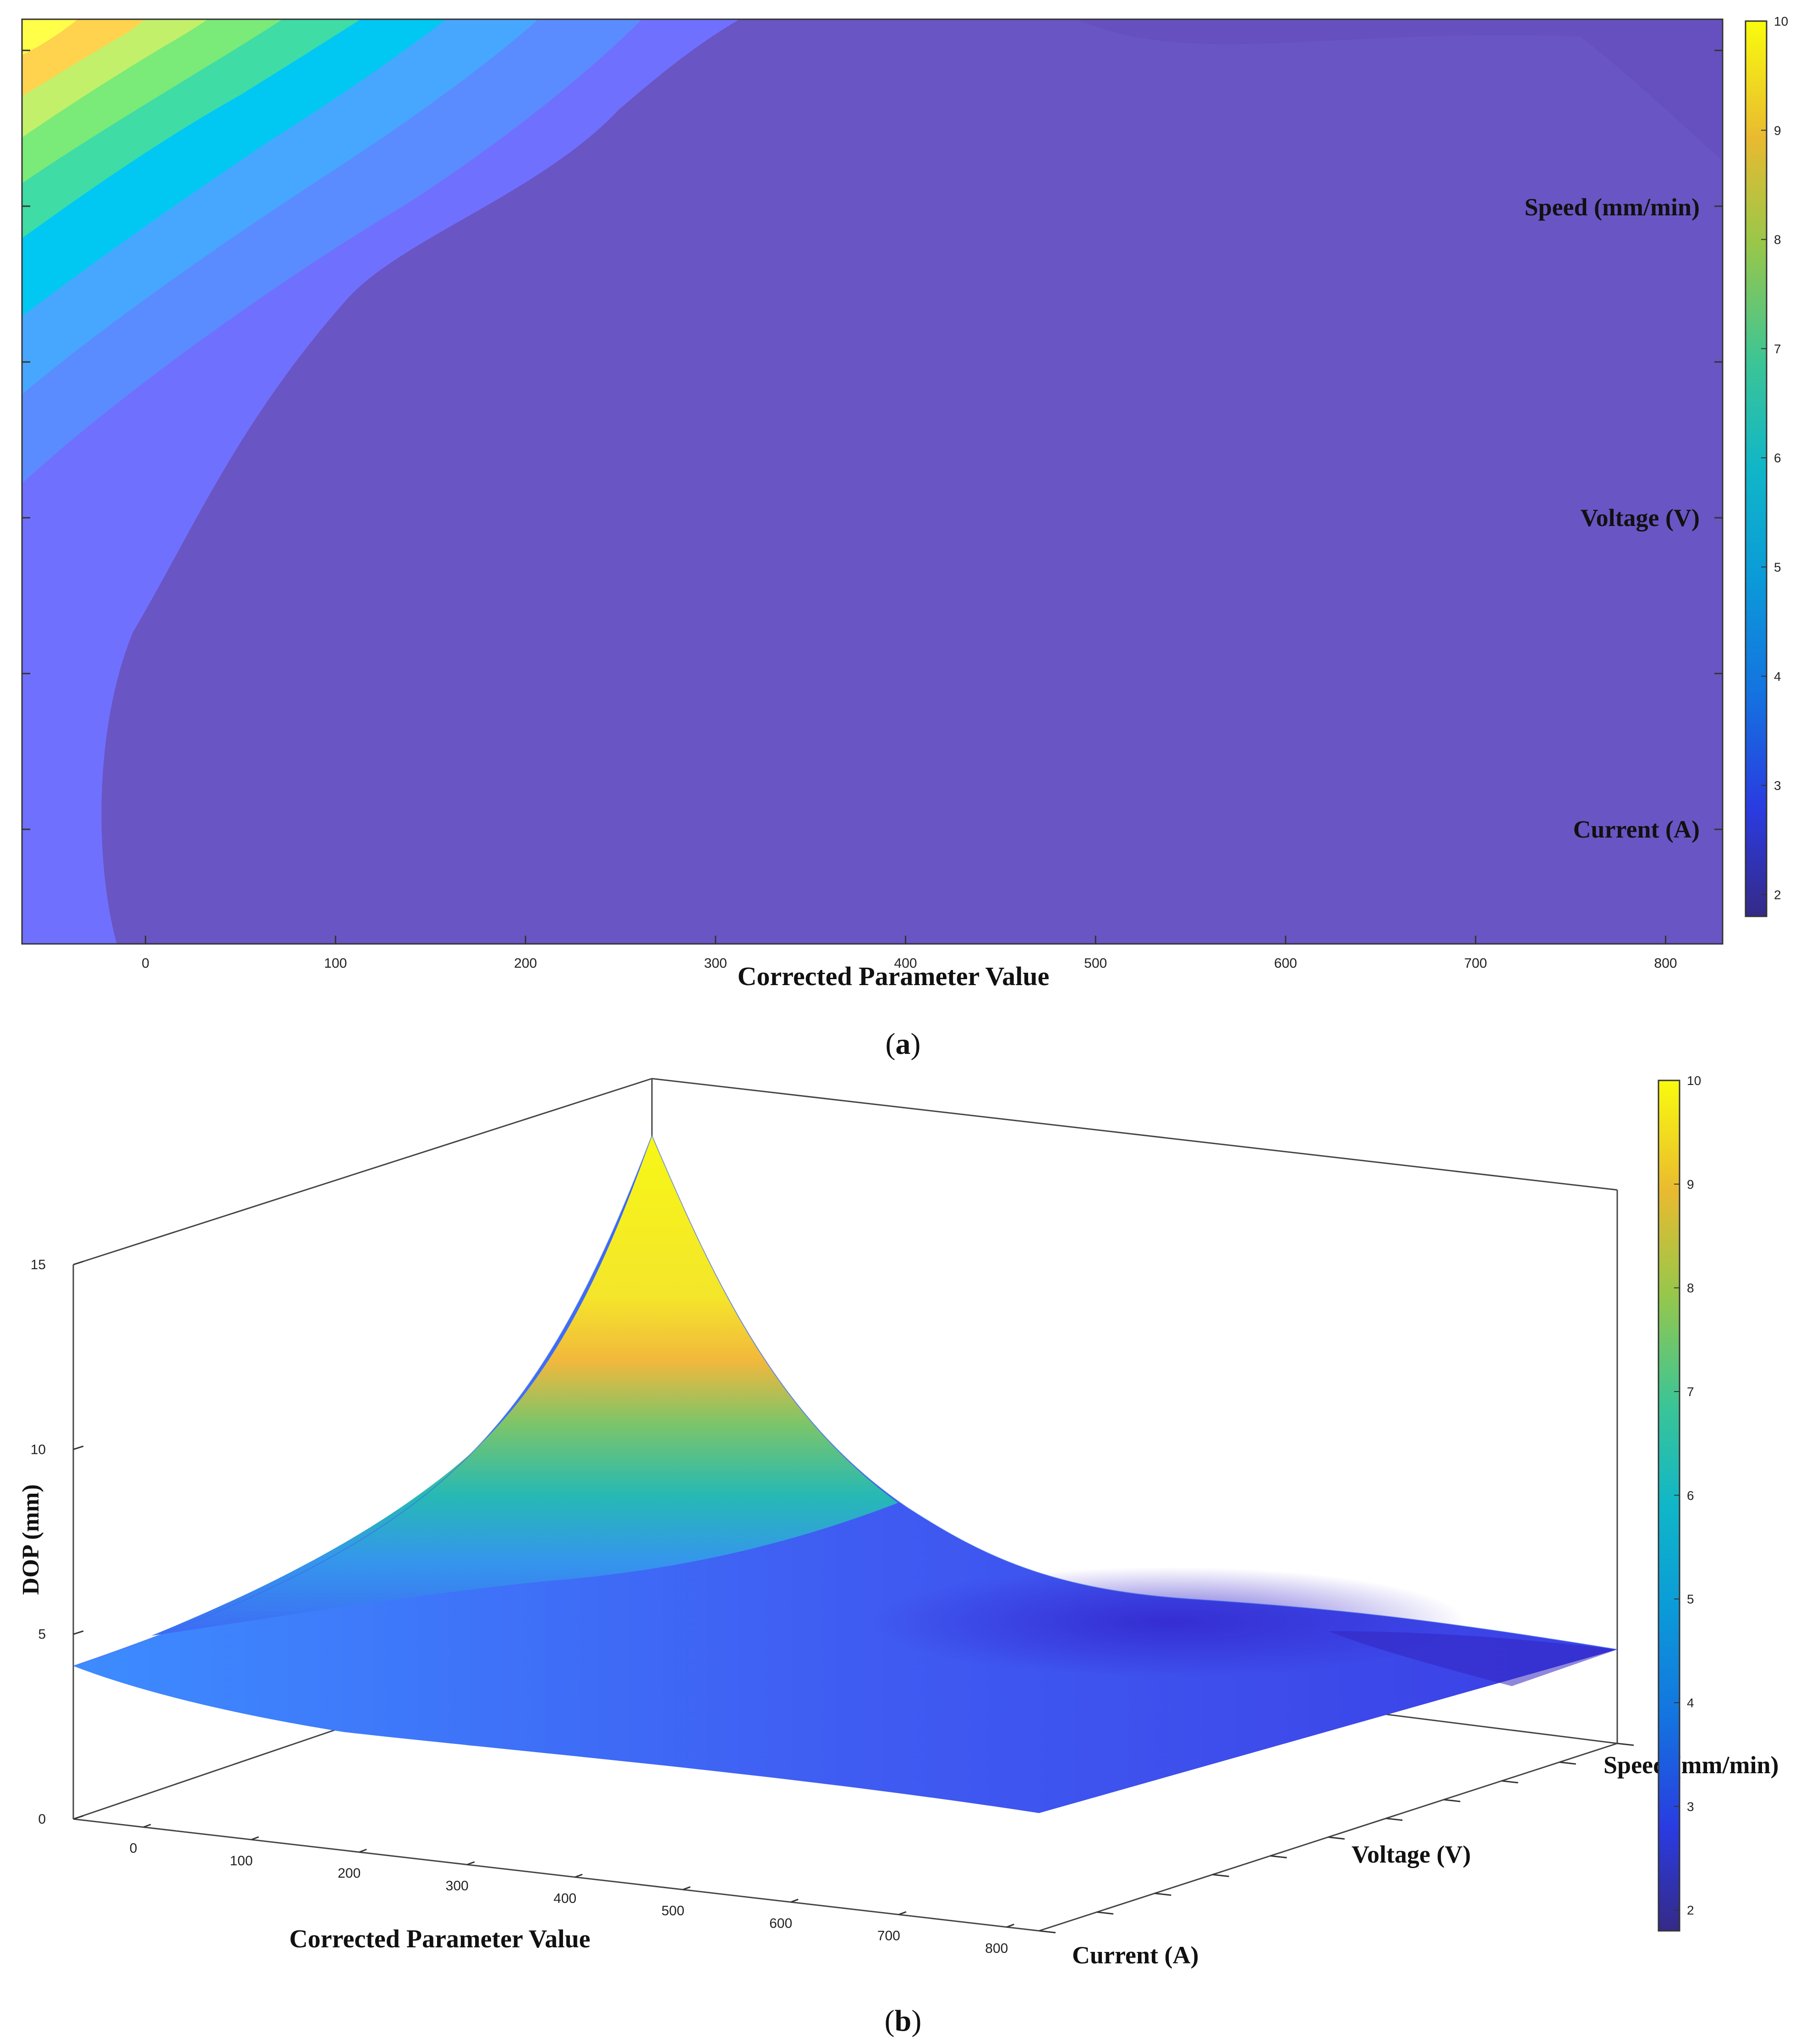 This screenshot has height=2044, width=1806. What do you see at coordinates (715, 964) in the screenshot?
I see `x-tick-label-a: 300` at bounding box center [715, 964].